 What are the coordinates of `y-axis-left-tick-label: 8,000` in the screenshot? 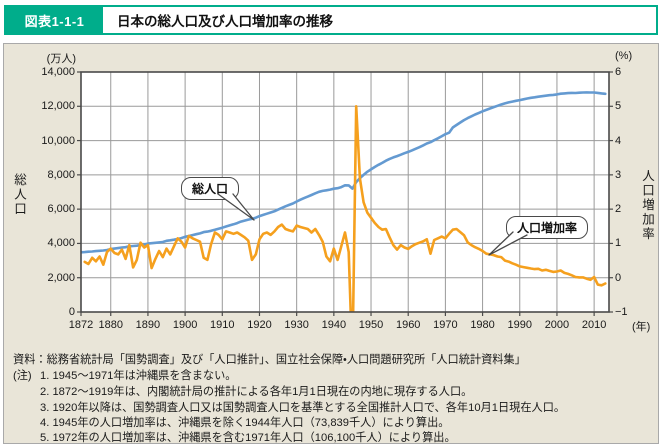 It's located at (61, 174).